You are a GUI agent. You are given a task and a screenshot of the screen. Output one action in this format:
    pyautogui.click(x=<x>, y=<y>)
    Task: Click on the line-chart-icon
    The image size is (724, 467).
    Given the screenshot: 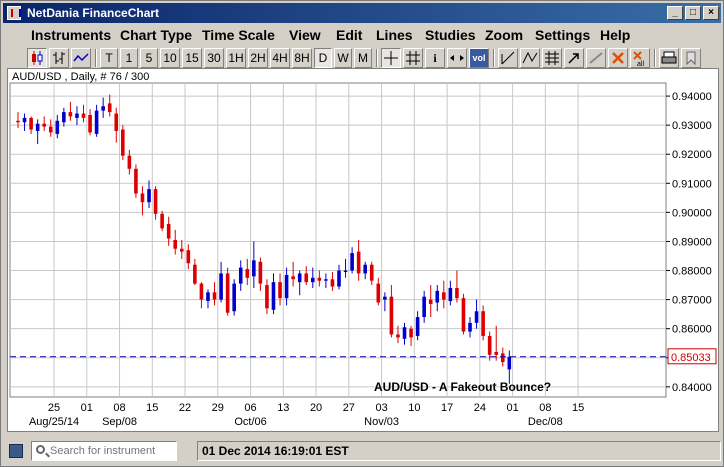 What is the action you would take?
    pyautogui.click(x=81, y=58)
    